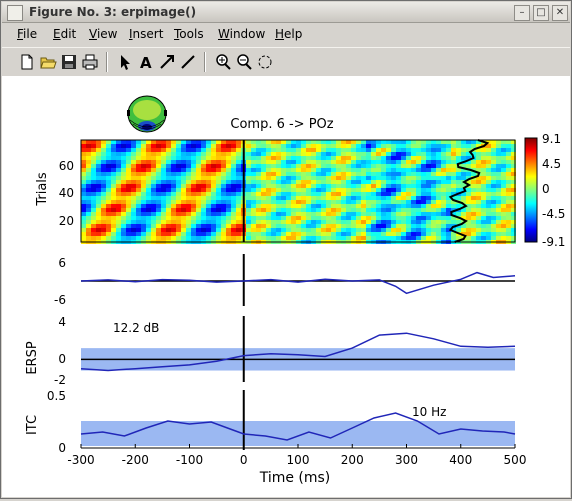  What do you see at coordinates (103, 34) in the screenshot?
I see `menu-view: View` at bounding box center [103, 34].